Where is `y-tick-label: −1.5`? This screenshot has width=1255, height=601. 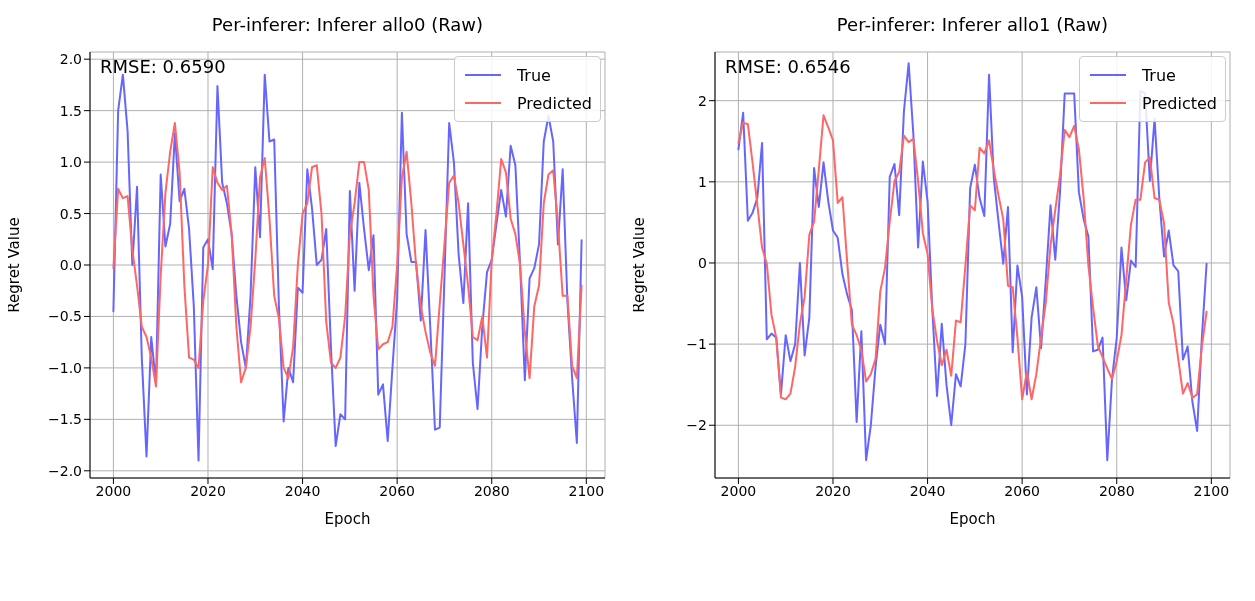
y-tick-label: −1.5 is located at coordinates (65, 419).